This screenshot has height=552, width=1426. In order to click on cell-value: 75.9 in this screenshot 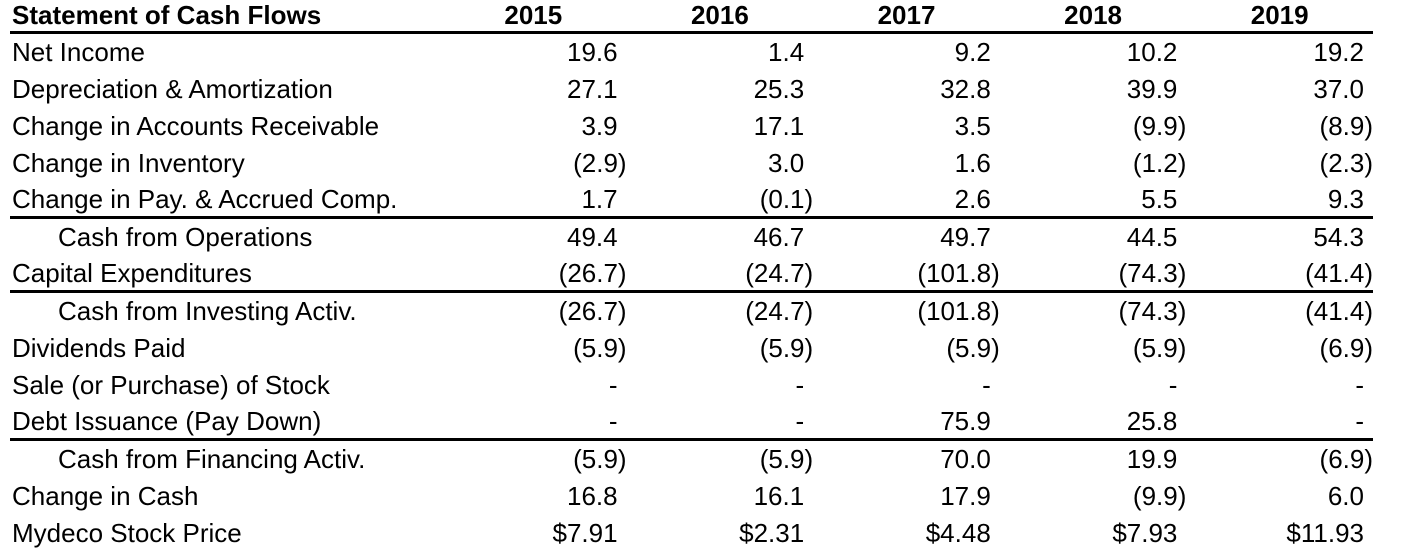, I will do `click(965, 420)`.